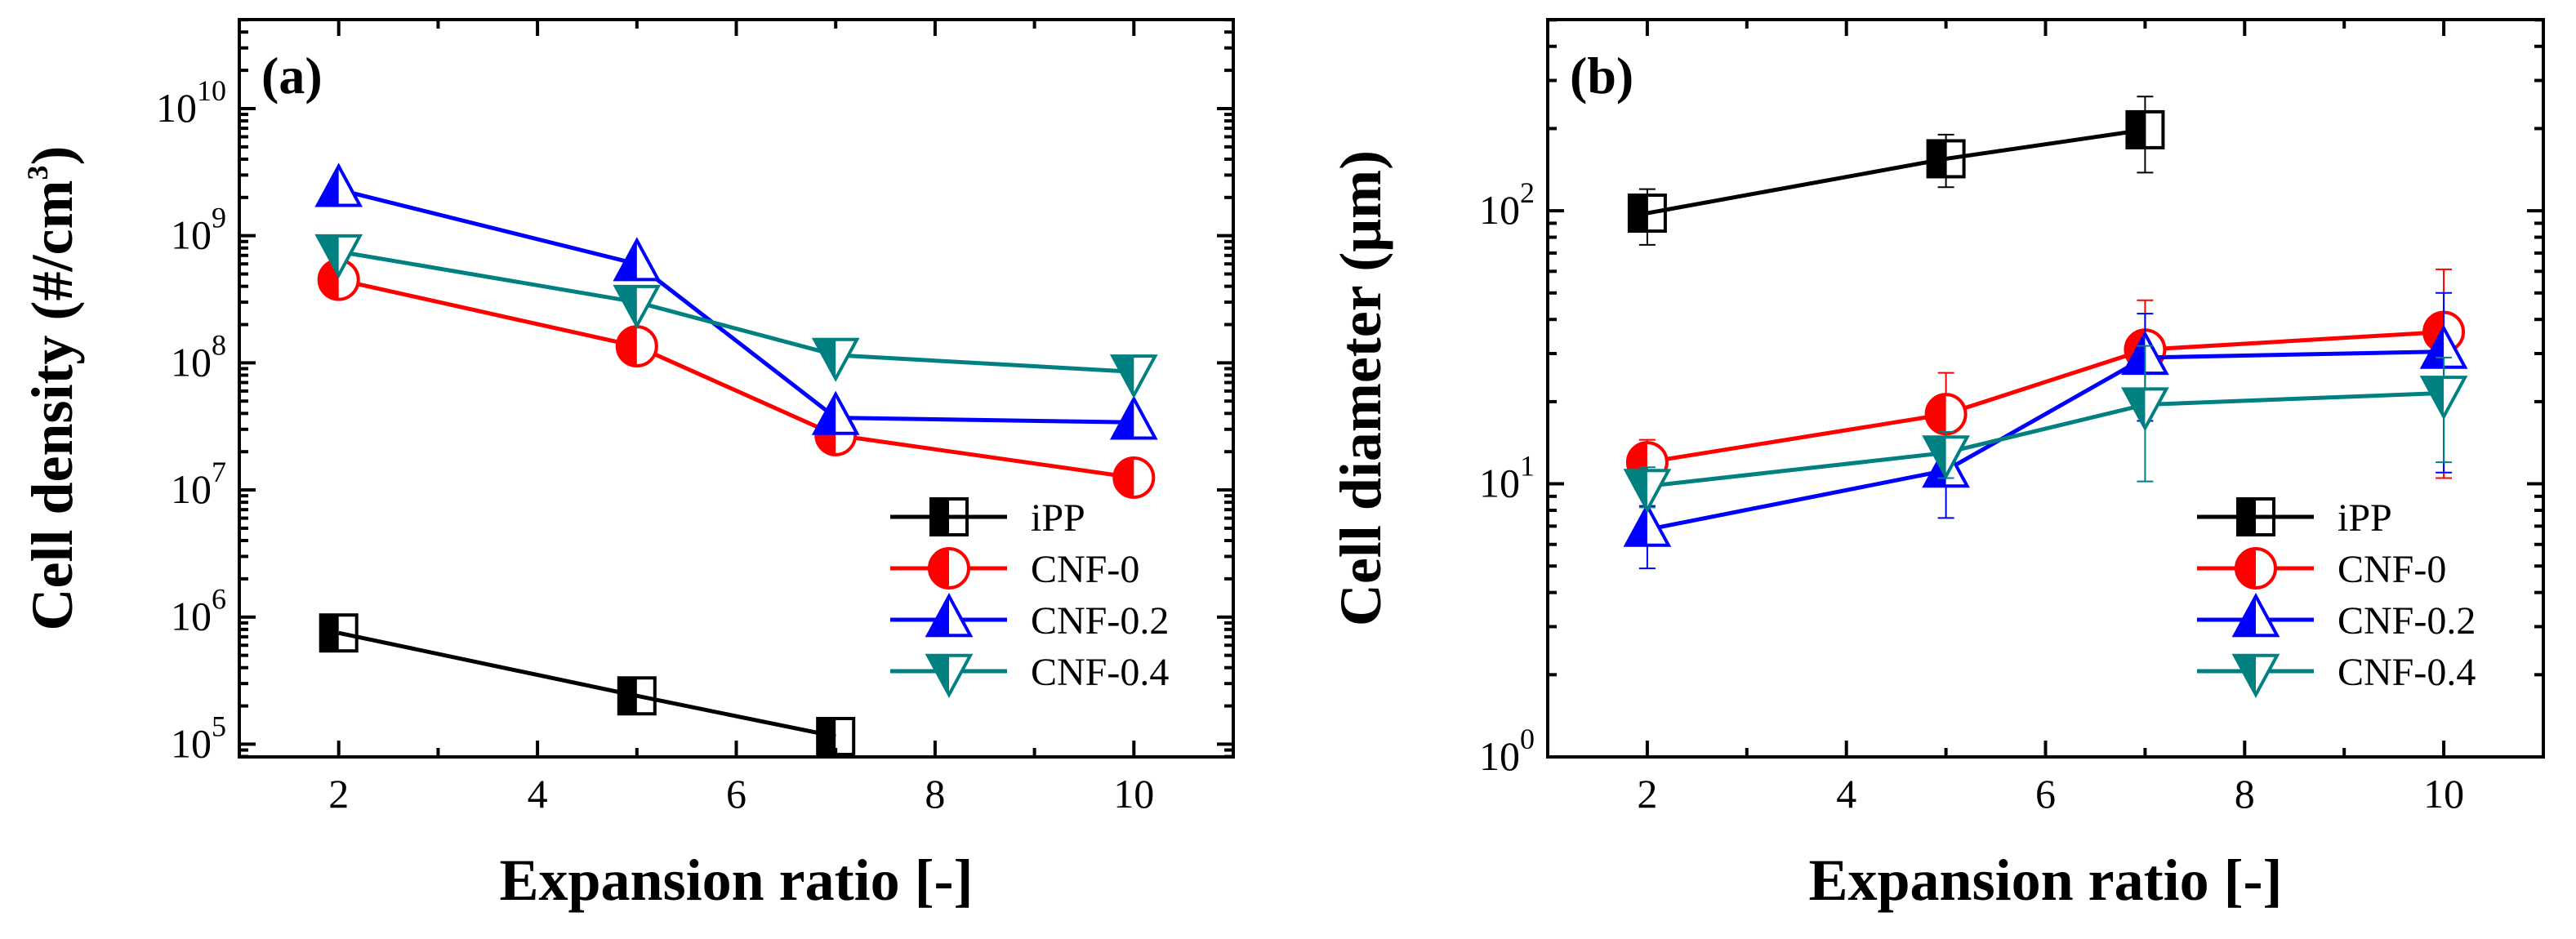 The height and width of the screenshot is (939, 2576). What do you see at coordinates (736, 794) in the screenshot?
I see `x-tick-label: 6` at bounding box center [736, 794].